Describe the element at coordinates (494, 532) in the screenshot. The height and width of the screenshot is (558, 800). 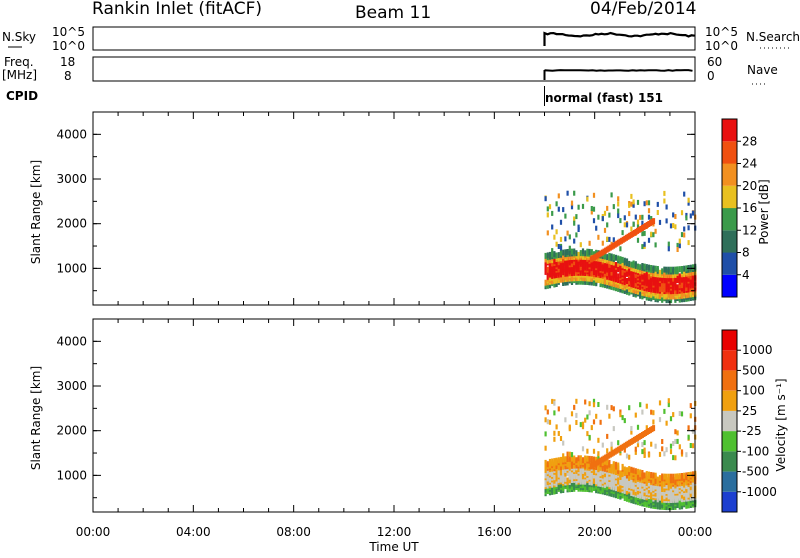
I see `x-tick-label: 16:00` at that location.